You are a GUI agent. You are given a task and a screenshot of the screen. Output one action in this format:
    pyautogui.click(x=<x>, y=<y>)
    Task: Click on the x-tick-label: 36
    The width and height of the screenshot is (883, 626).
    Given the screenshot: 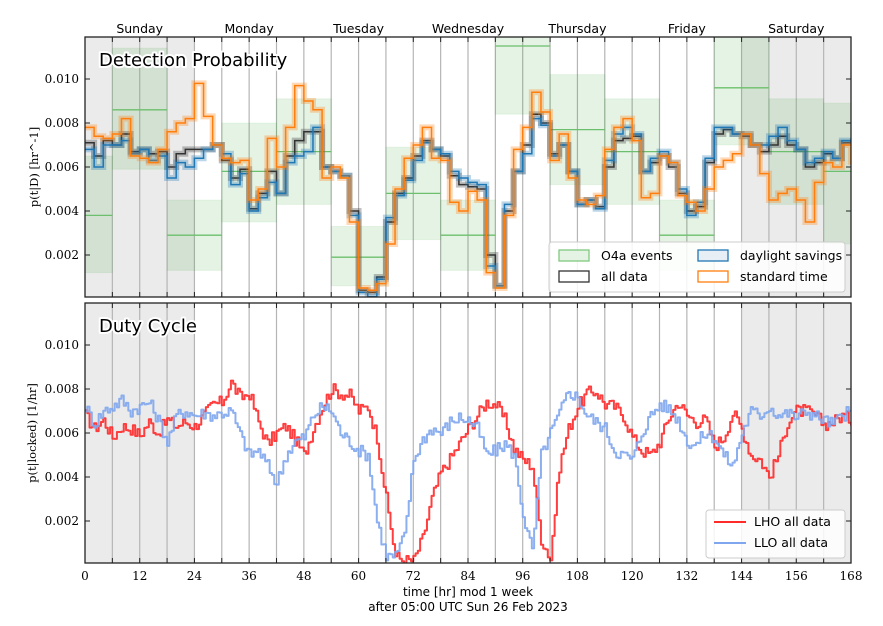 What is the action you would take?
    pyautogui.click(x=249, y=576)
    